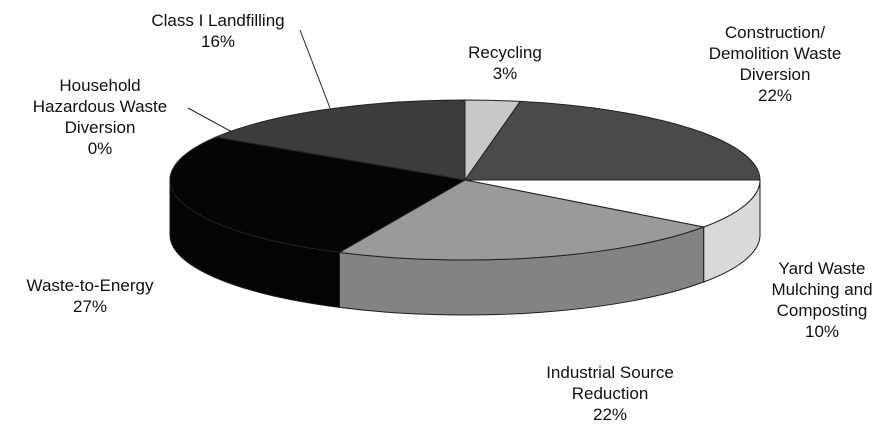 The height and width of the screenshot is (436, 885). What do you see at coordinates (822, 331) in the screenshot?
I see `value-label: 10%` at bounding box center [822, 331].